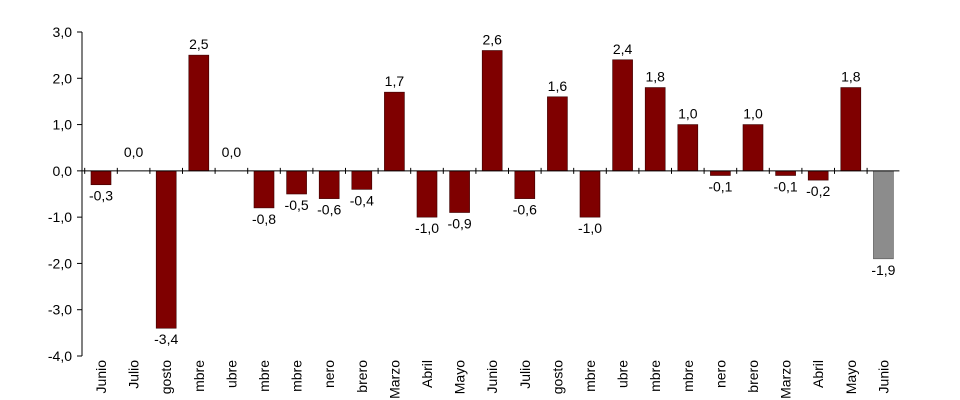 This screenshot has width=960, height=400. I want to click on data-label: -3,4, so click(166, 339).